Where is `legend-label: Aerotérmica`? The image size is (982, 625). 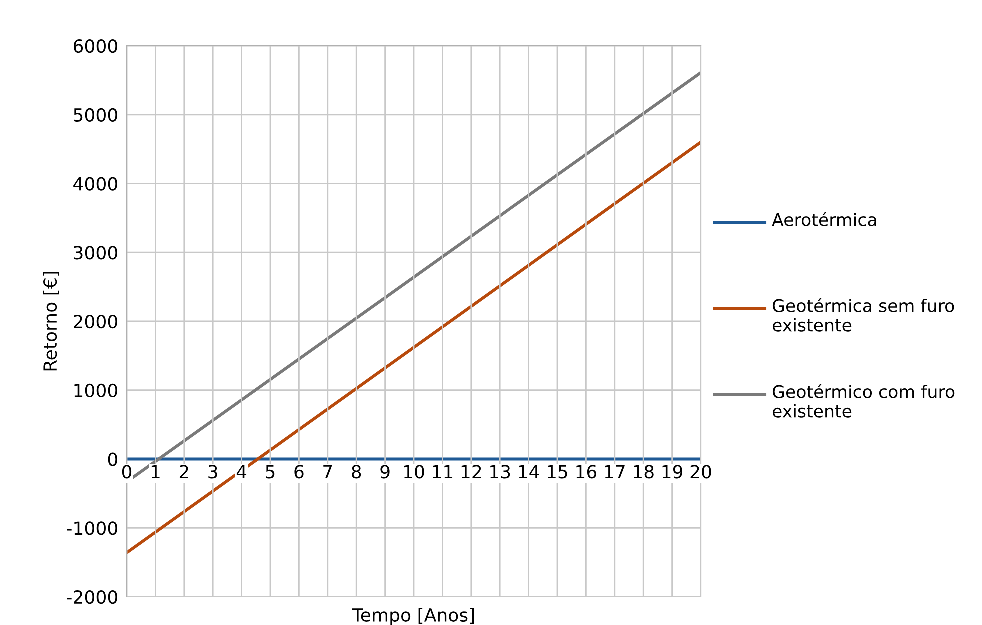 legend-label: Aerotérmica is located at coordinates (824, 219).